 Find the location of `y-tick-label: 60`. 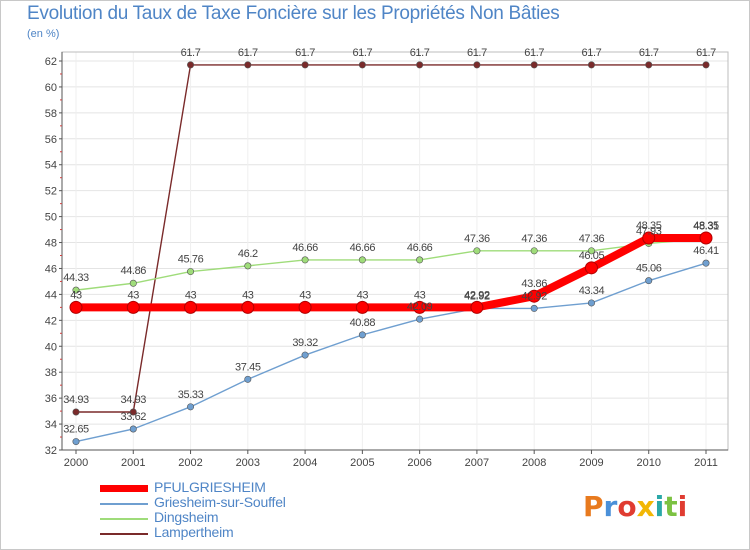

y-tick-label: 60 is located at coordinates (51, 88).